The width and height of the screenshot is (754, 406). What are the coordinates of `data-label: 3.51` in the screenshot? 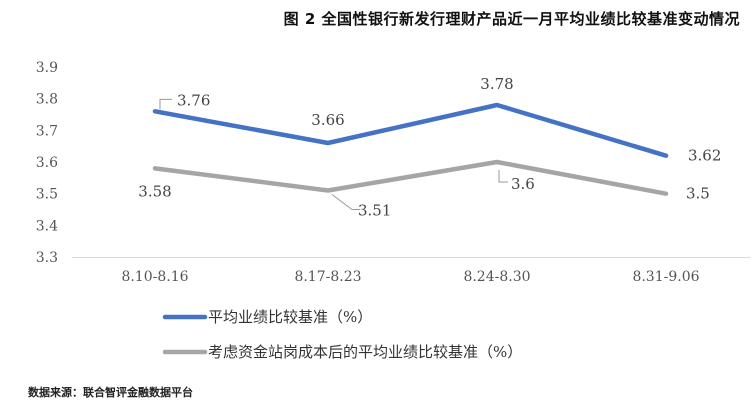 It's located at (374, 211).